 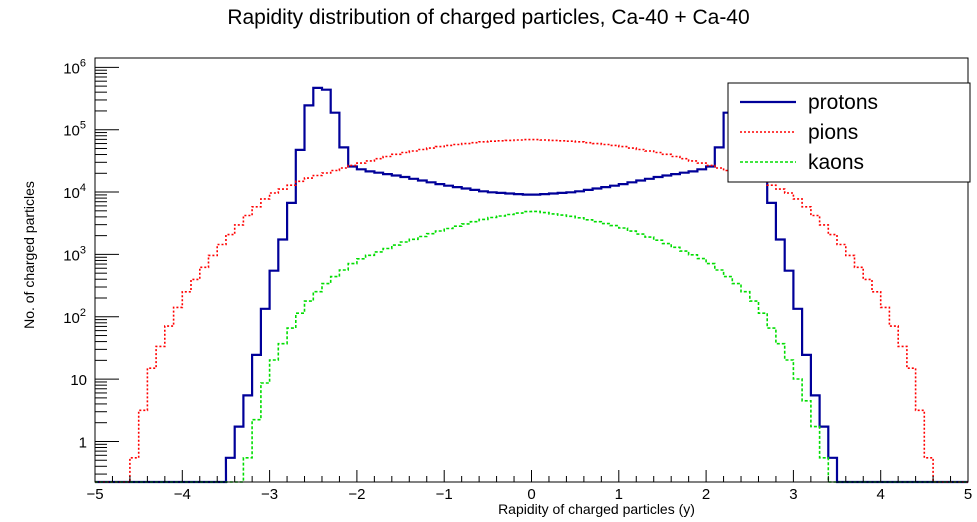 I want to click on legend-label-protons: protons, so click(x=843, y=102).